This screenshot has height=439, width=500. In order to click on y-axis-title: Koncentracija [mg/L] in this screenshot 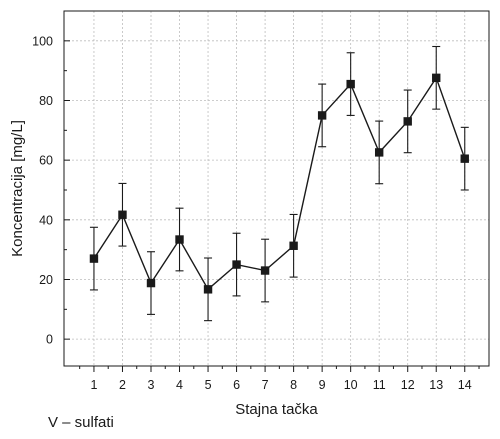, I will do `click(17, 188)`.